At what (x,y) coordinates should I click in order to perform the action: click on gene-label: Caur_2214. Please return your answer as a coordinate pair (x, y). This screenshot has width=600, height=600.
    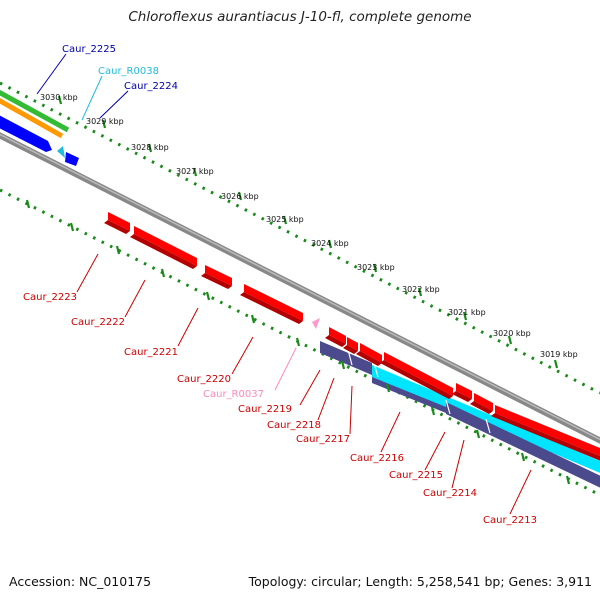
    Looking at the image, I should click on (450, 493).